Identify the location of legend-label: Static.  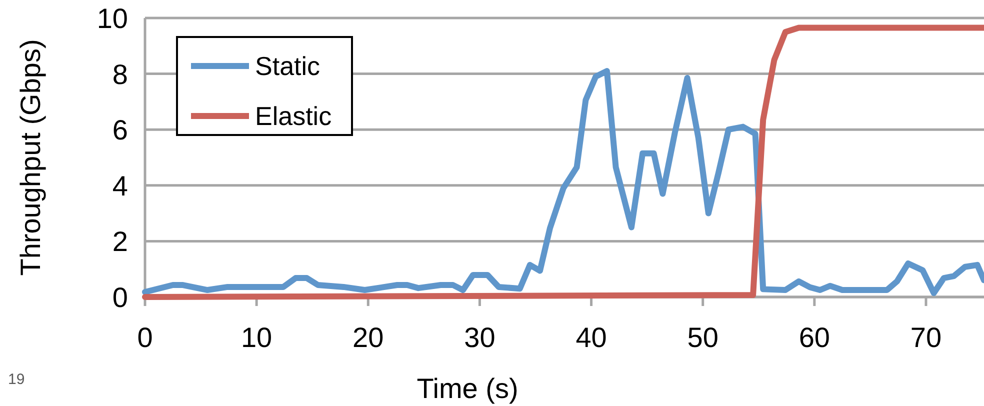
(287, 66).